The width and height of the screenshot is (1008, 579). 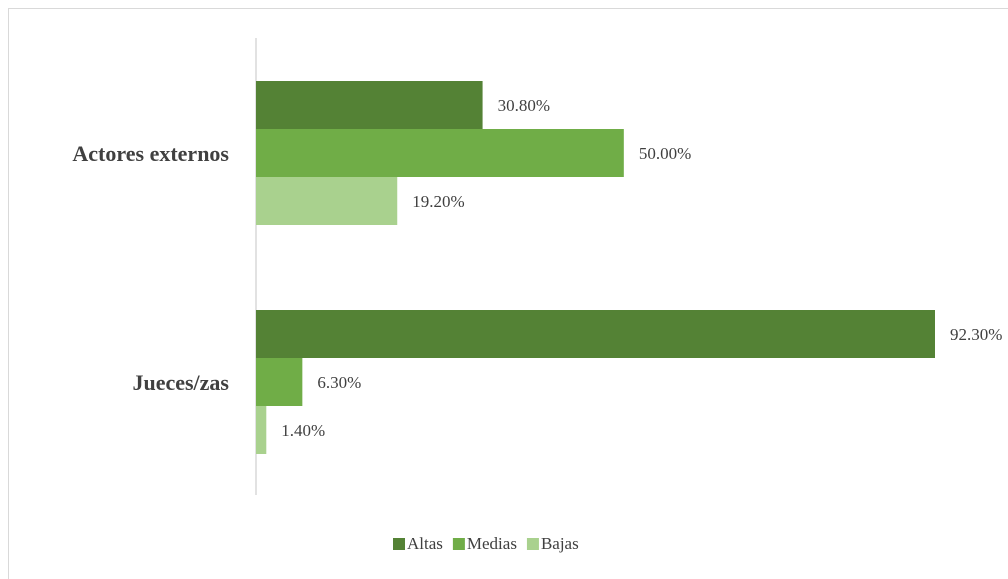 I want to click on legend-swatch-bajas, so click(x=532, y=544).